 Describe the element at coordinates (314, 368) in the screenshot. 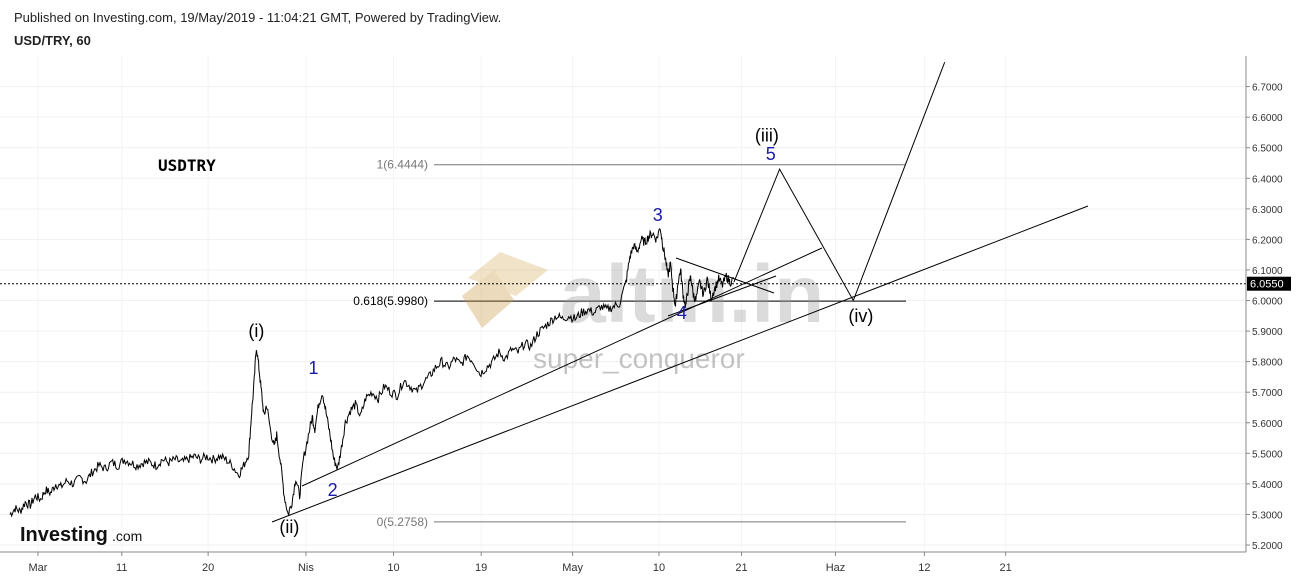

I see `wave-label: 1` at that location.